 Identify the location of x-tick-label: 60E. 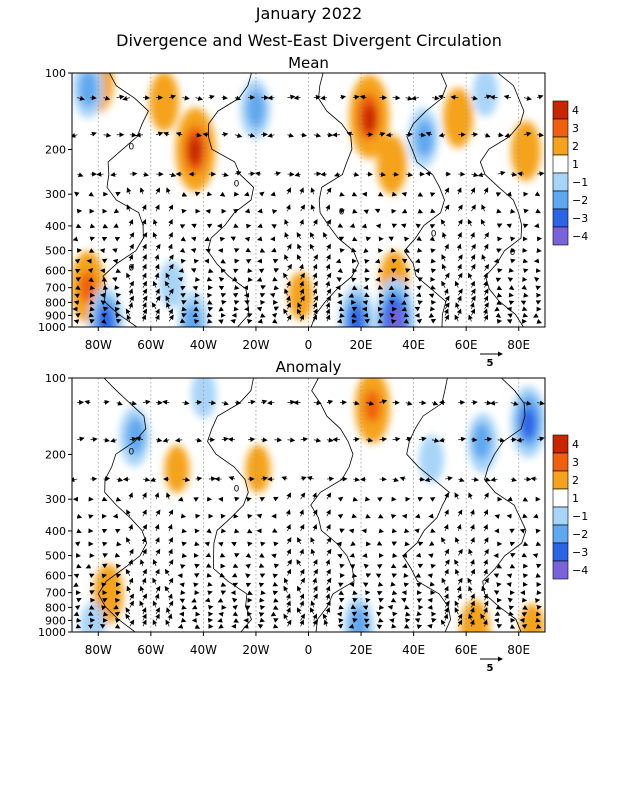
(466, 650).